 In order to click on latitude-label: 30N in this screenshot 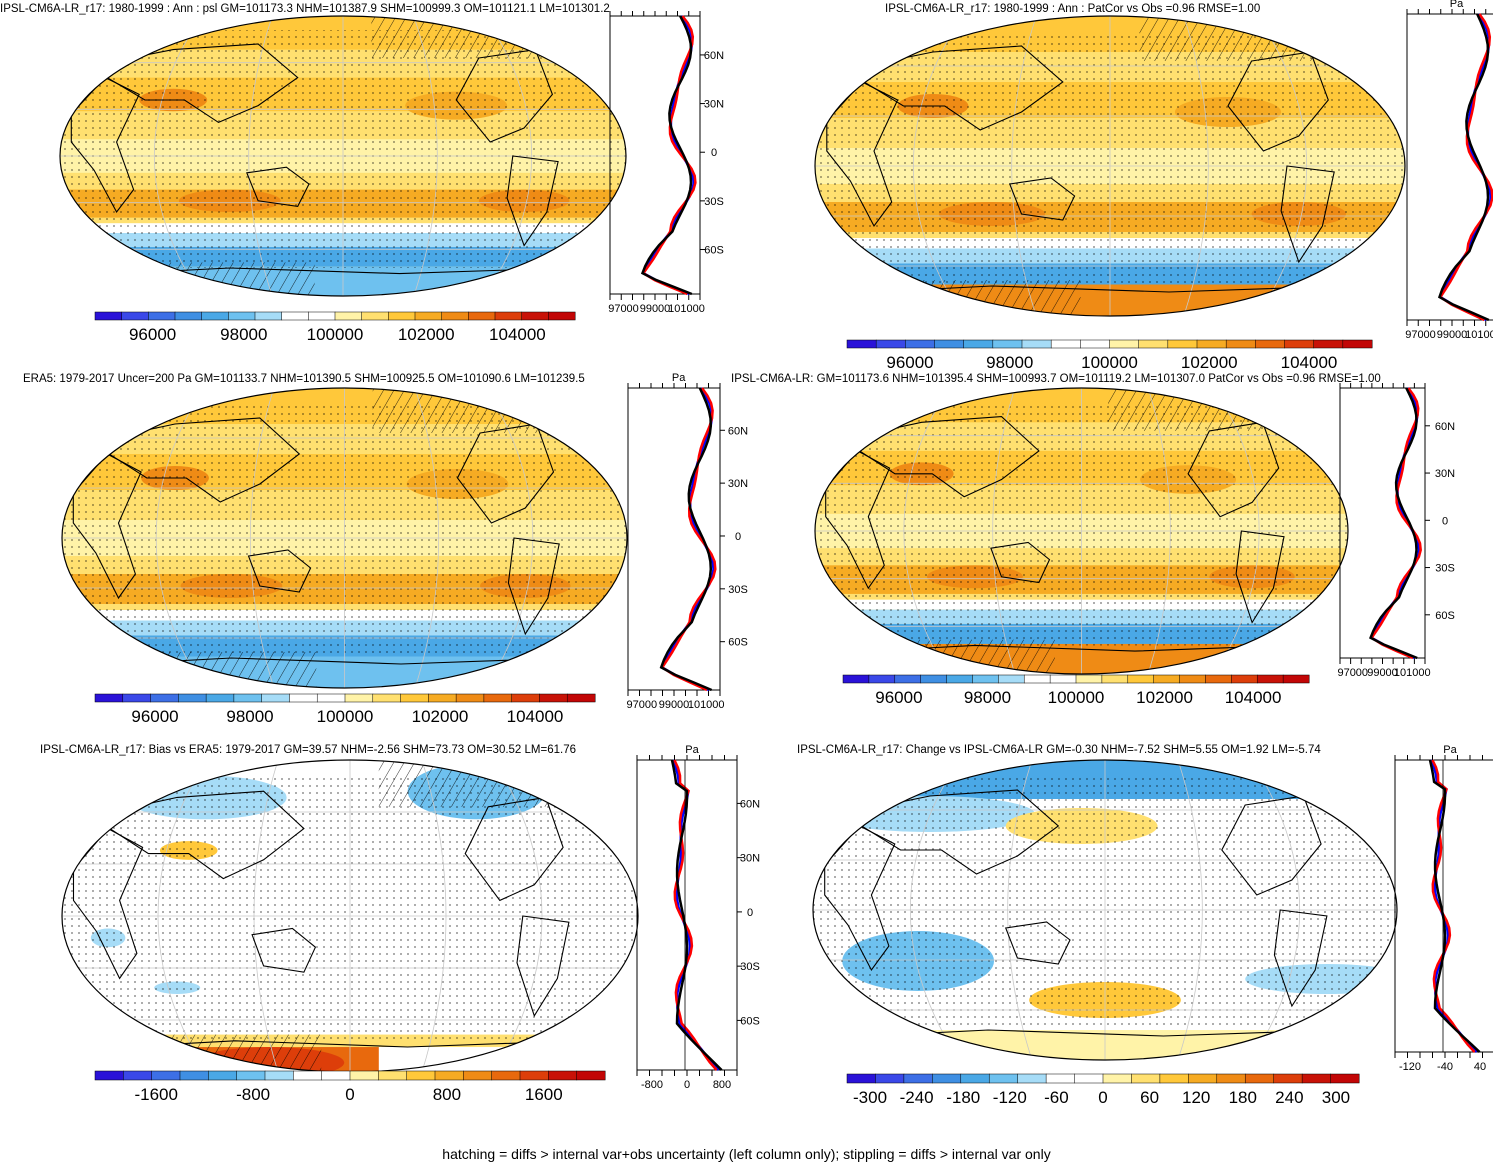, I will do `click(714, 105)`.